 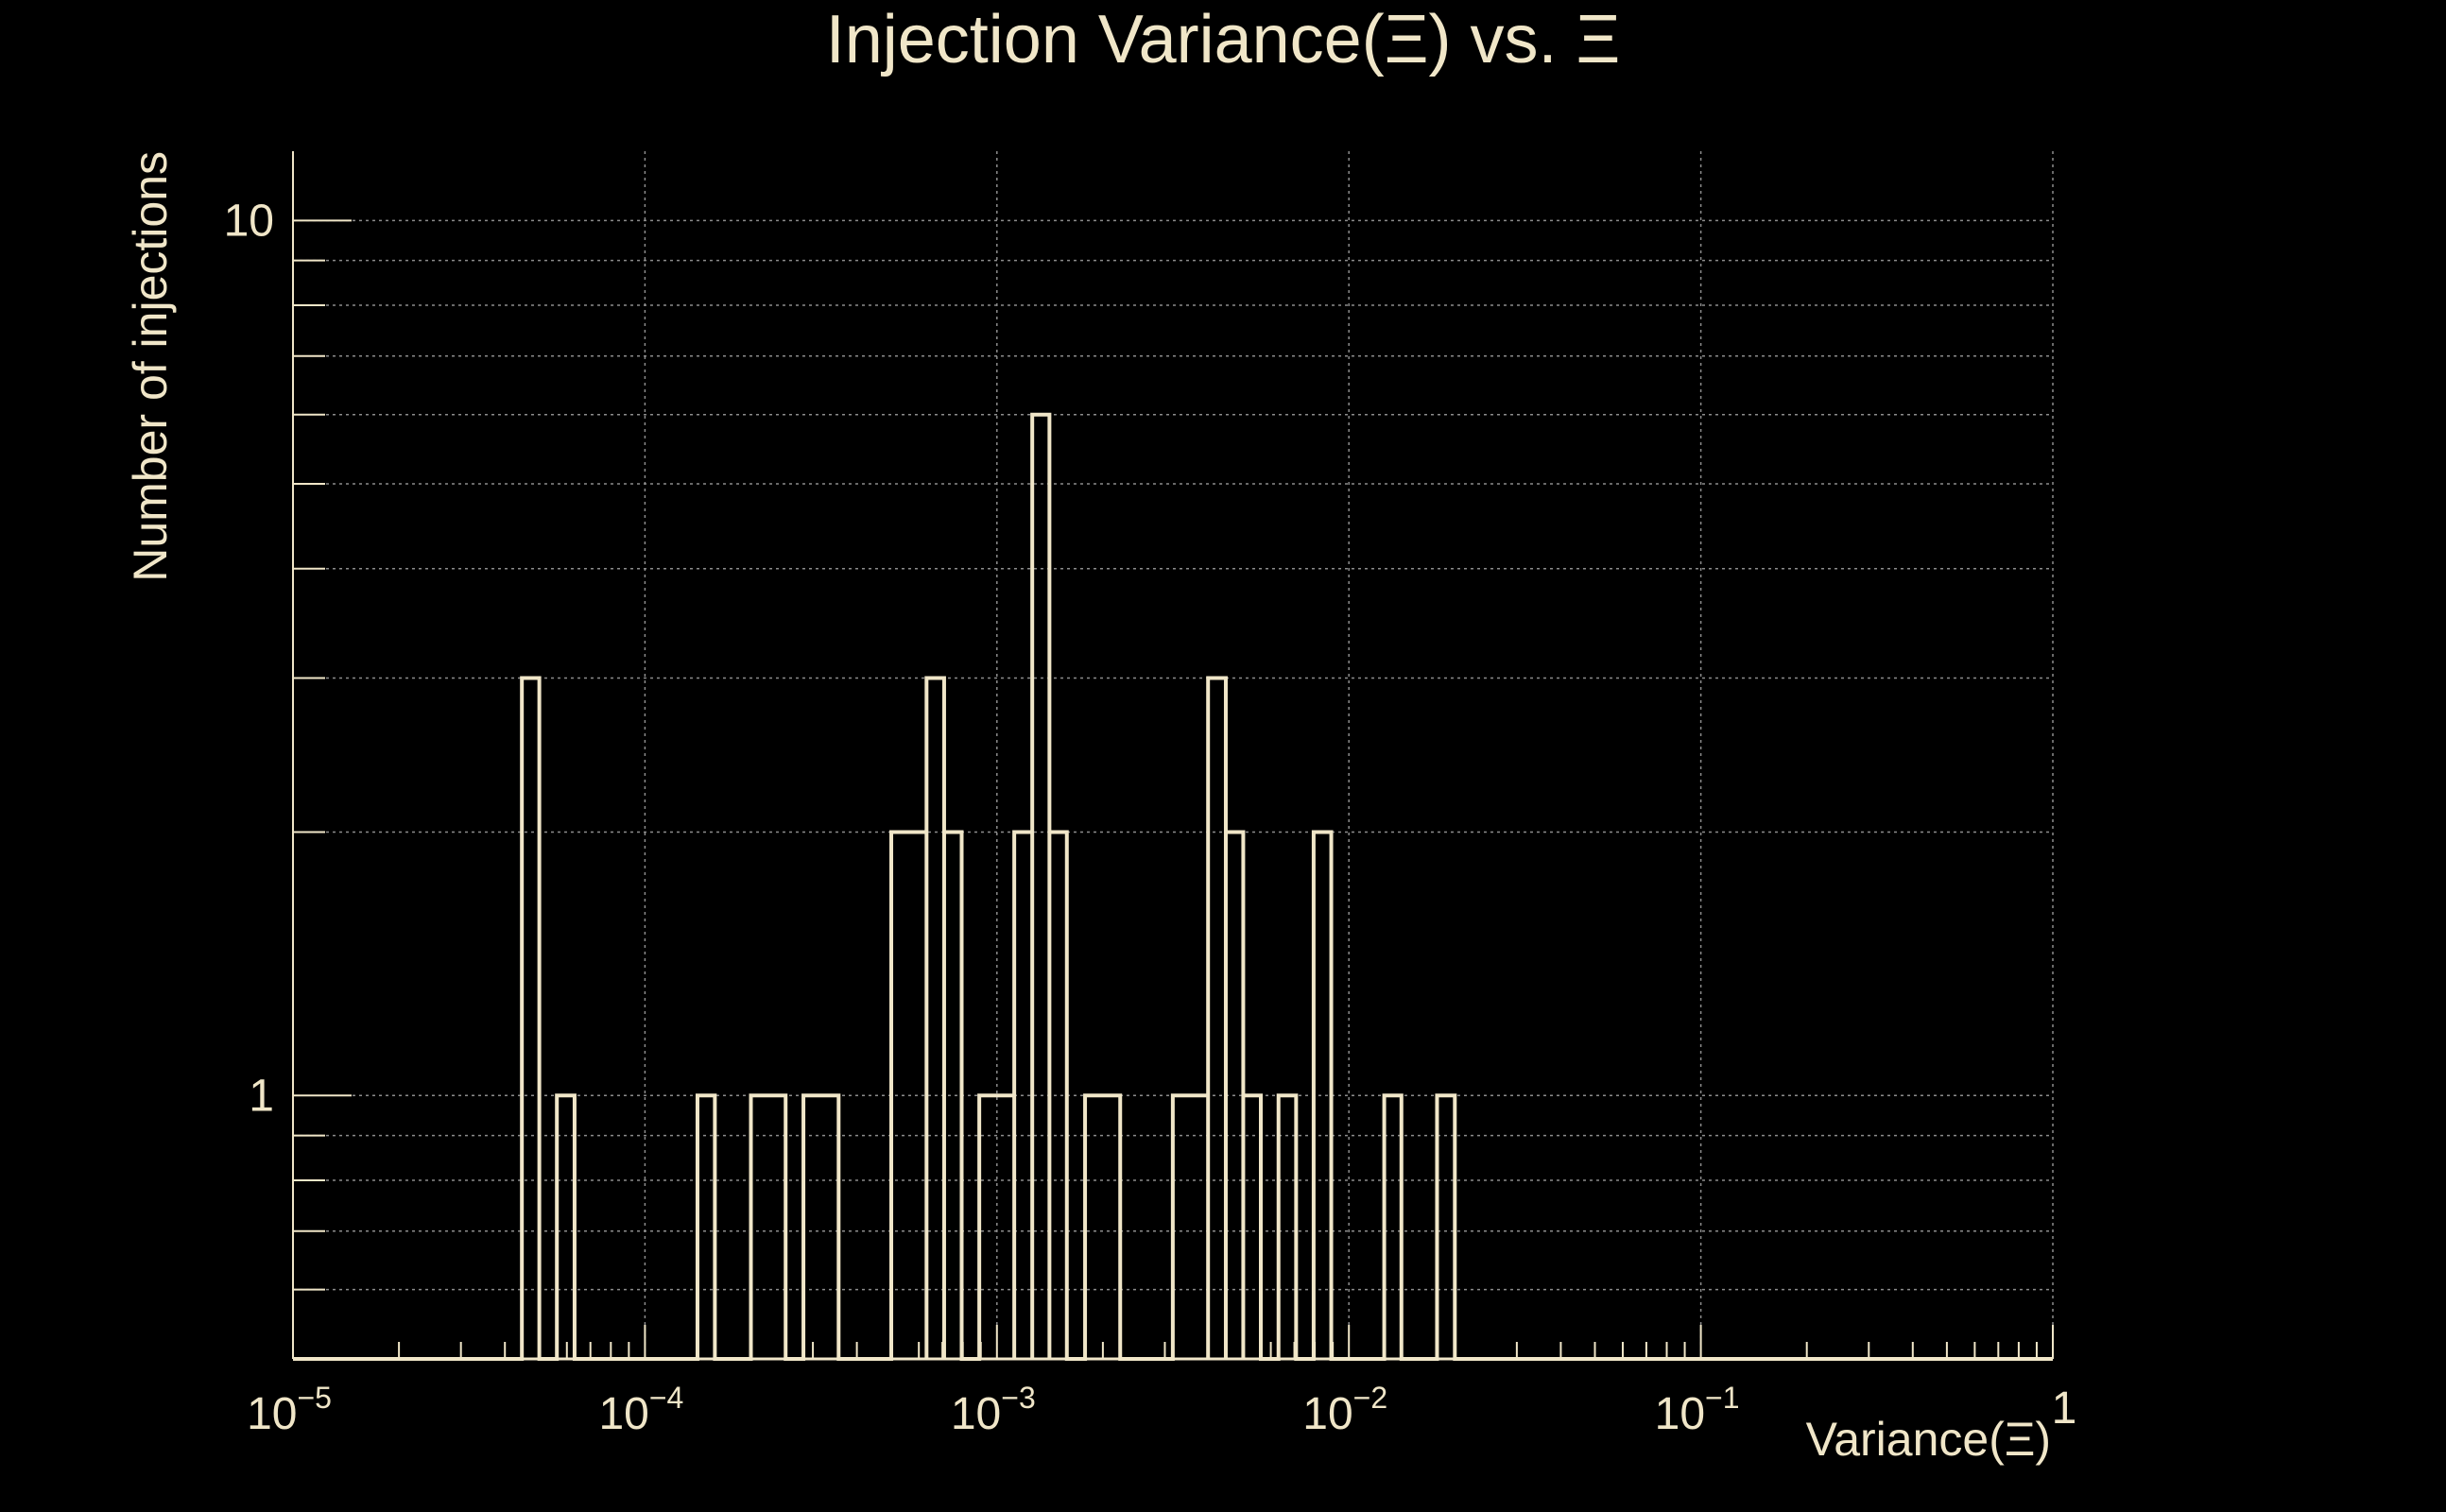 What do you see at coordinates (151, 366) in the screenshot?
I see `y-axis-label: Number of injections` at bounding box center [151, 366].